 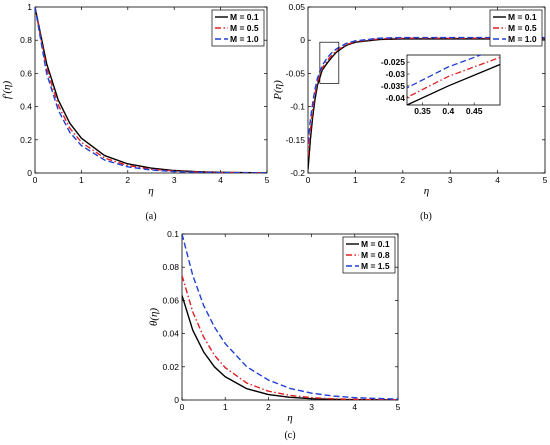 I want to click on y-tick-label: 0.1, so click(x=173, y=234).